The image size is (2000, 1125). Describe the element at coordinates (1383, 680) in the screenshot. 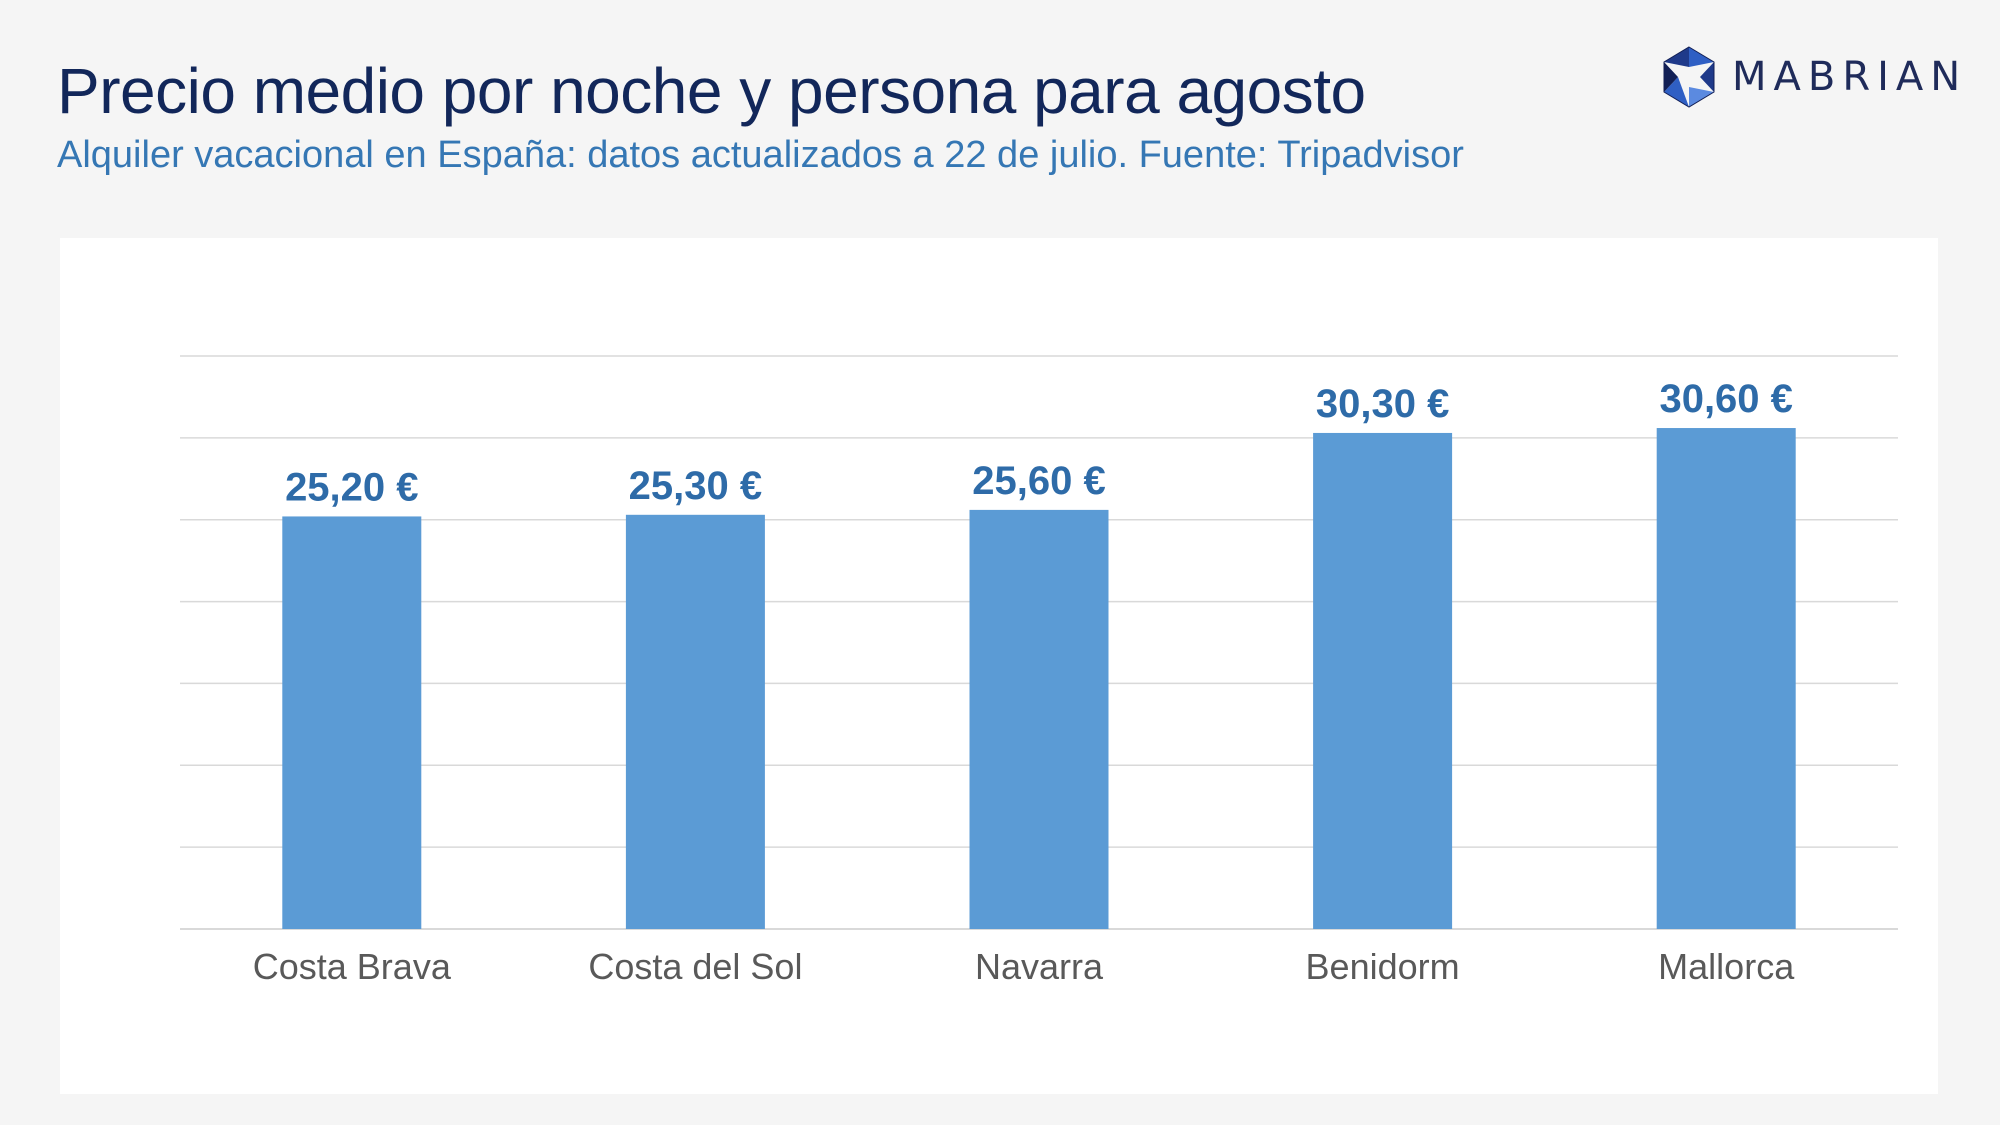

I see `bar-benidorm` at that location.